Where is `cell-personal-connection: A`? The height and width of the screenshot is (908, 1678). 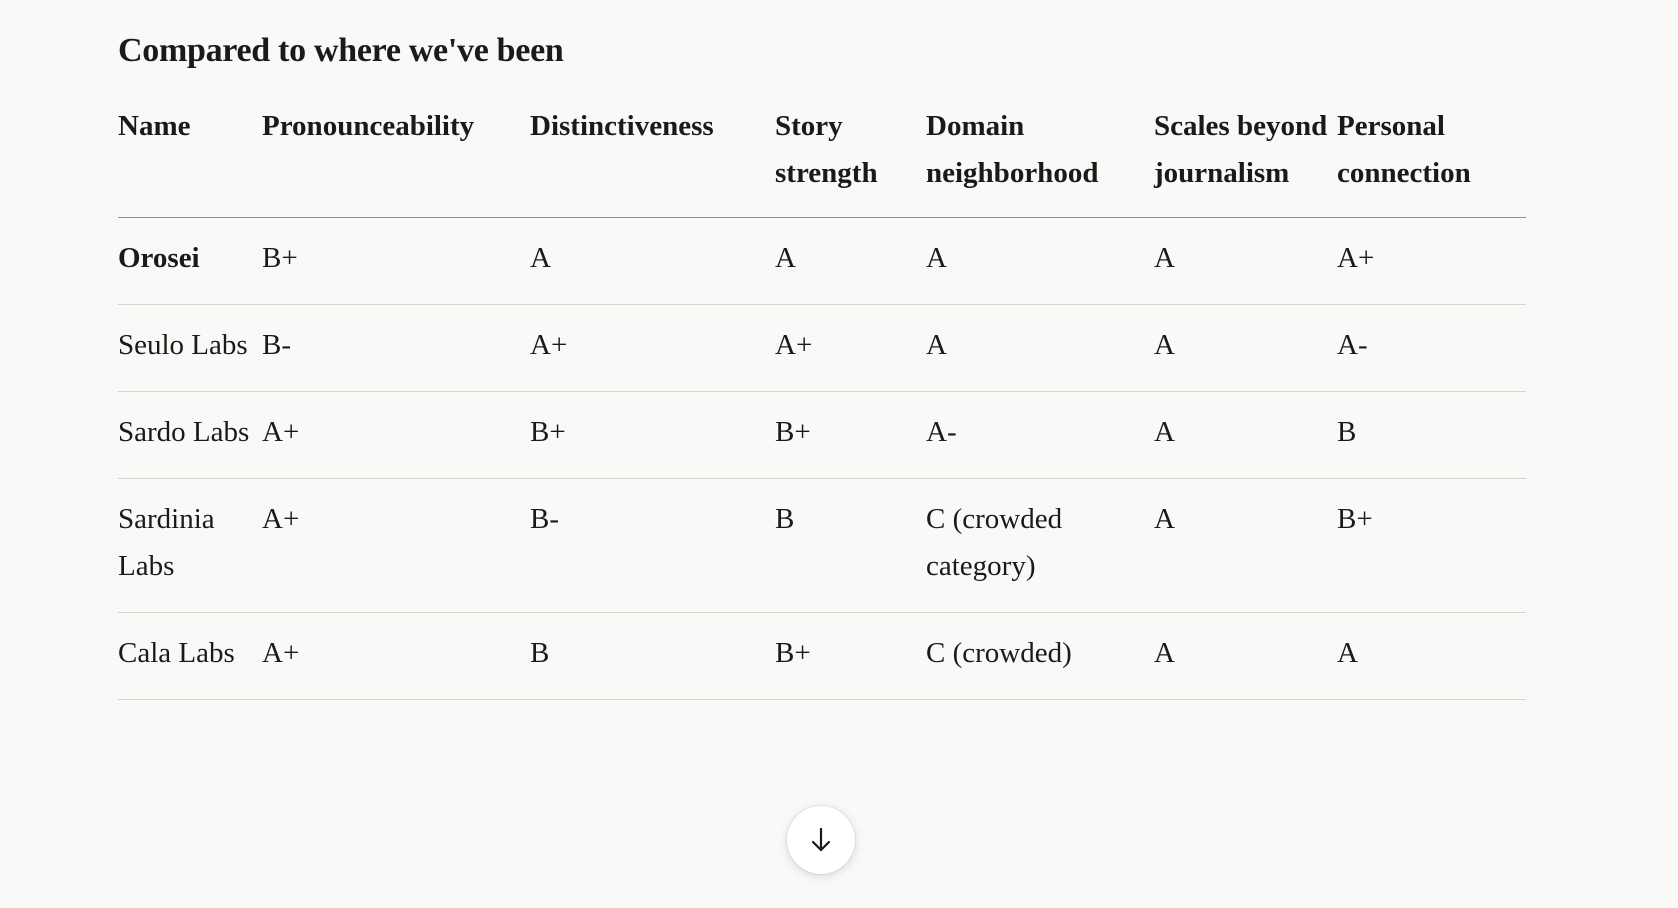
cell-personal-connection: A is located at coordinates (1431, 656).